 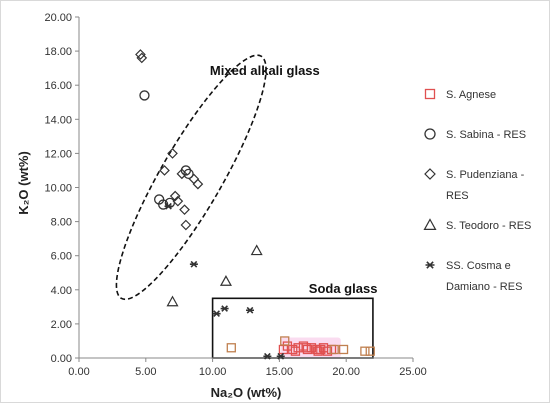 What do you see at coordinates (61, 325) in the screenshot?
I see `y-tick-label: 2.00` at bounding box center [61, 325].